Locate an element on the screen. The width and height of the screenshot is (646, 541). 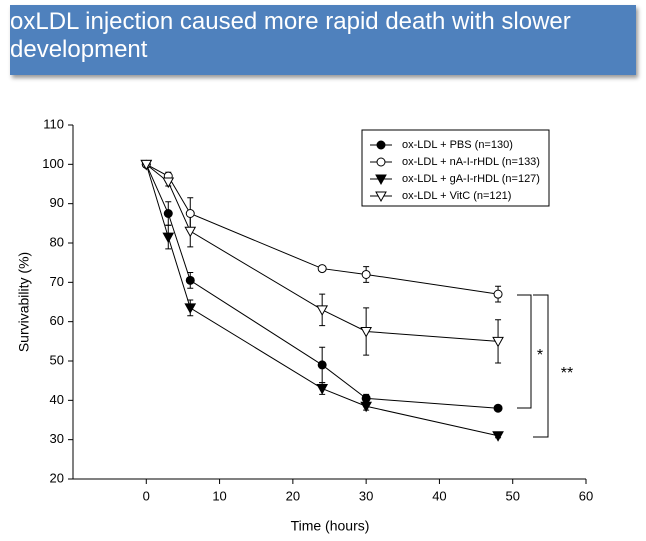
y-tick-label: 60 is located at coordinates (57, 320).